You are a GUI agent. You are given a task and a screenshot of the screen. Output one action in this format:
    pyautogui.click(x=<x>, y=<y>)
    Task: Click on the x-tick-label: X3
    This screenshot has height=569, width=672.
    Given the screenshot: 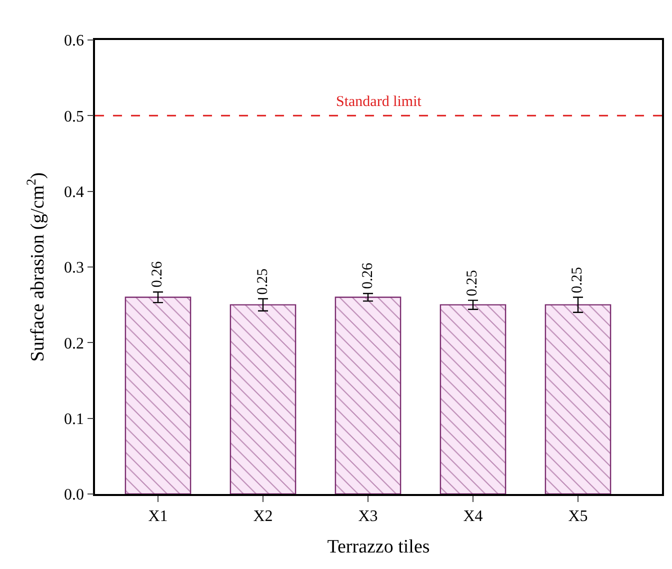 What is the action you would take?
    pyautogui.click(x=368, y=516)
    